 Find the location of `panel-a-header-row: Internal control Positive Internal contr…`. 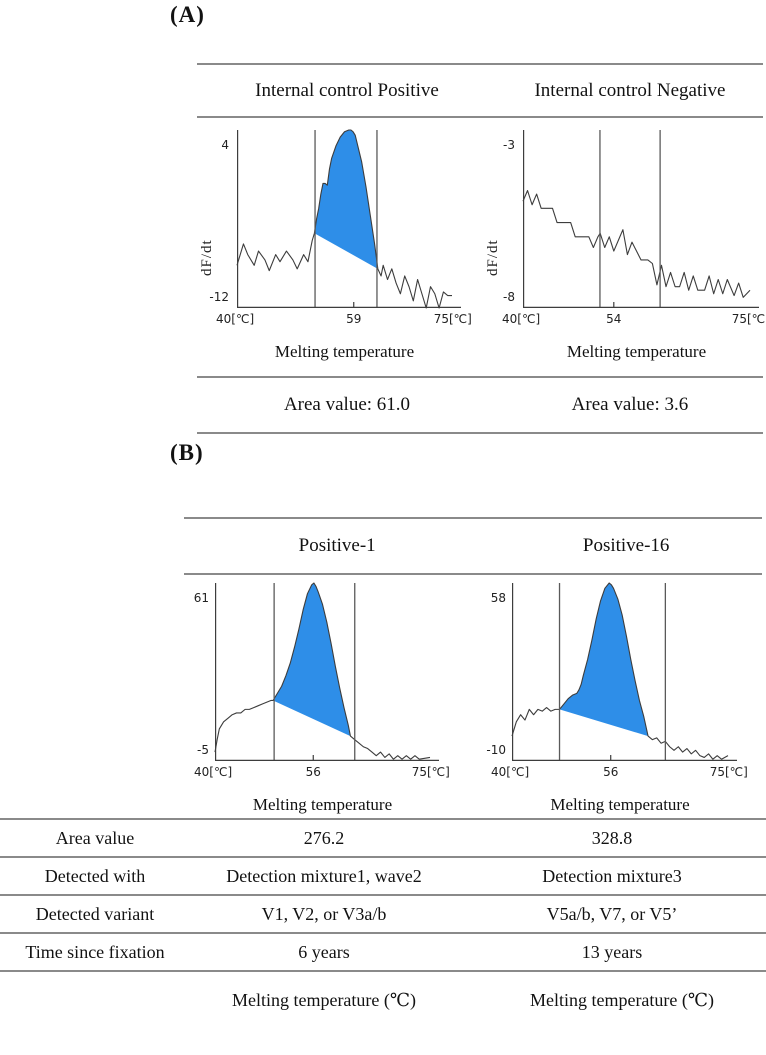

panel-a-header-row: Internal control Positive Internal contr… is located at coordinates (480, 90).